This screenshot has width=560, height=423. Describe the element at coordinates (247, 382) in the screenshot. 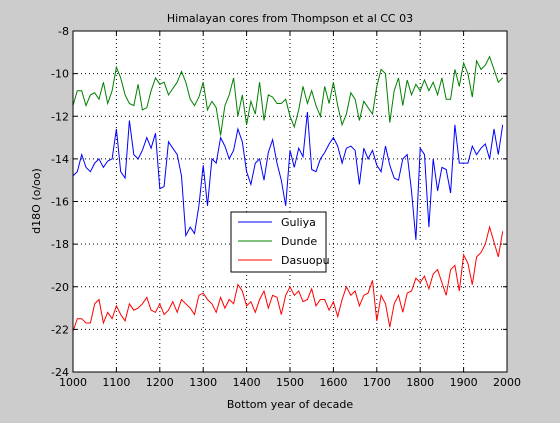

I see `x-tick-label: 1400` at that location.